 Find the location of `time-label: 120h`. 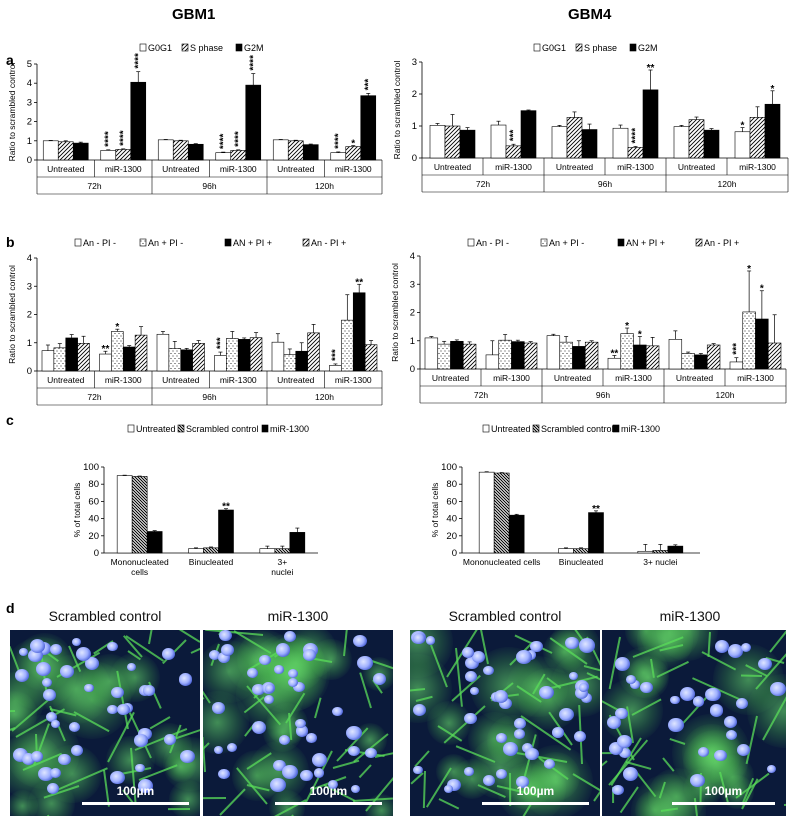

time-label: 120h is located at coordinates (725, 395).